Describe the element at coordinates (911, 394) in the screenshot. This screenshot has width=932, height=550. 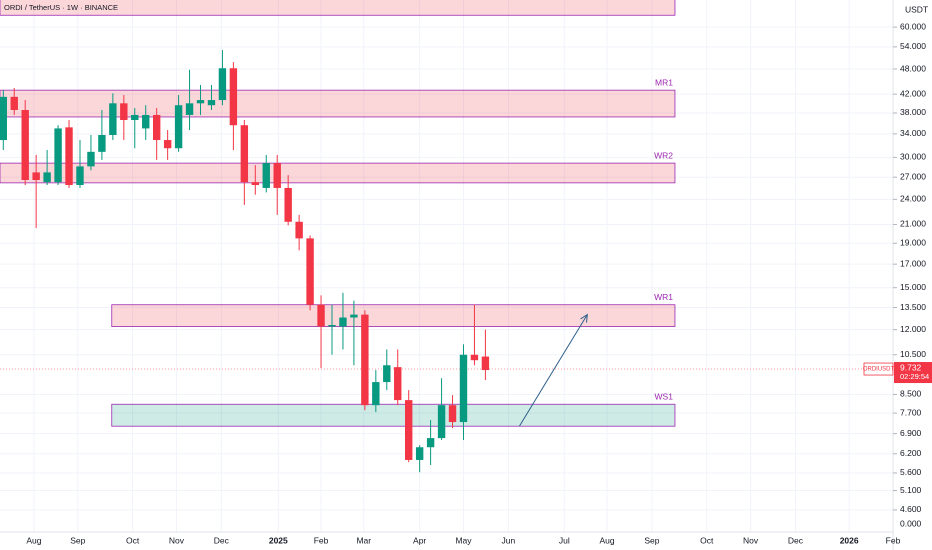
I see `y-tick-label: 8.500` at that location.